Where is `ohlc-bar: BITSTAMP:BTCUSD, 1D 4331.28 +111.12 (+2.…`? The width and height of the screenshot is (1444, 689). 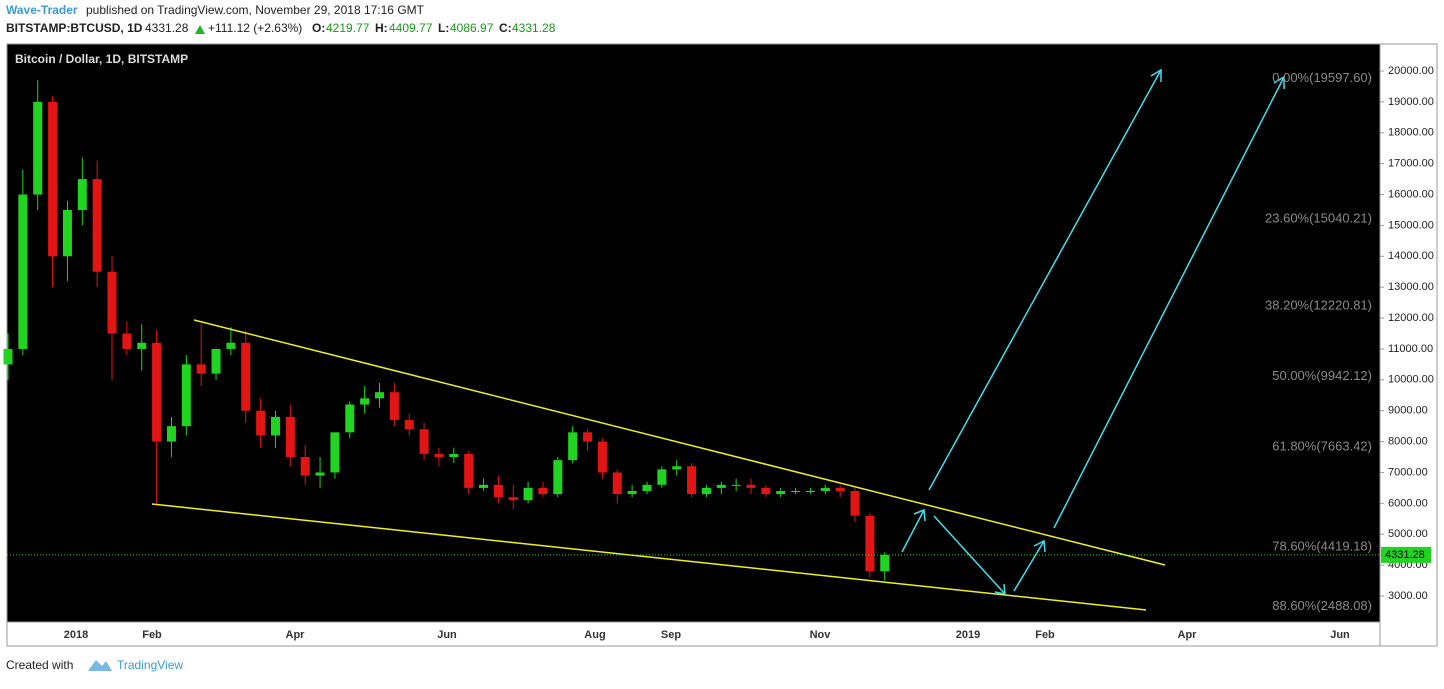
ohlc-bar: BITSTAMP:BTCUSD, 1D 4331.28 +111.12 (+2.… is located at coordinates (281, 28).